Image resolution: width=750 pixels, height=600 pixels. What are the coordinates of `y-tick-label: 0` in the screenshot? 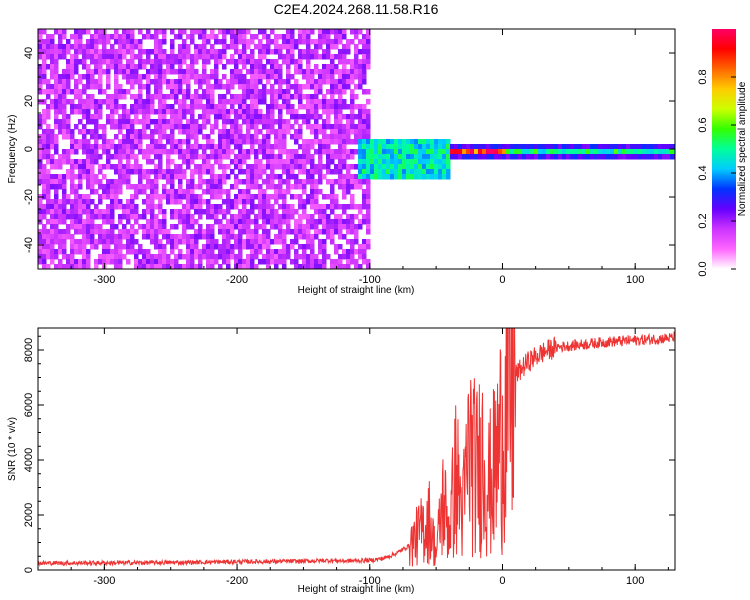 It's located at (29, 149).